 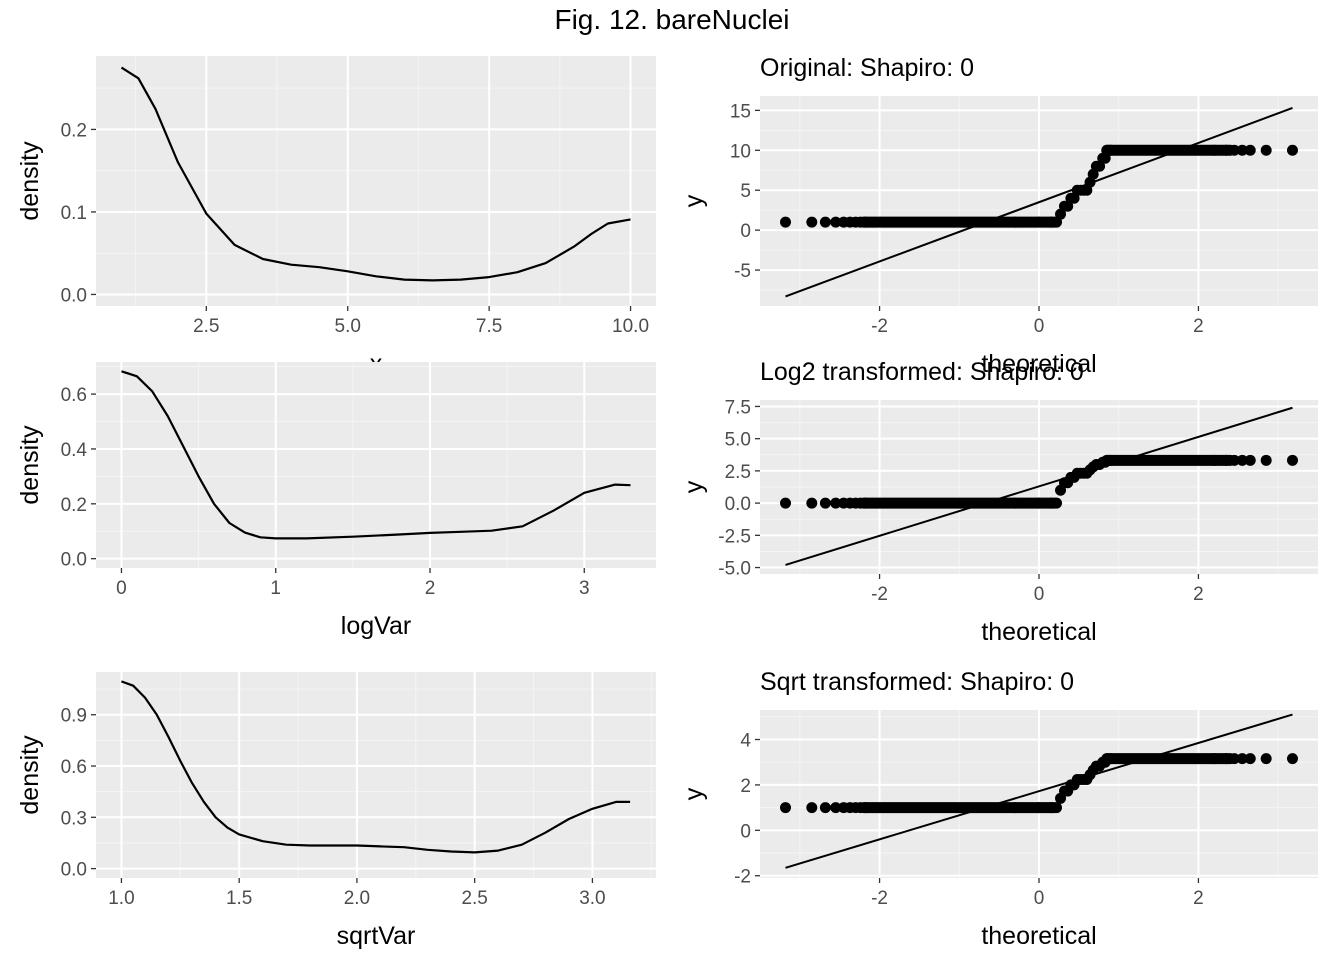 I want to click on plot-title: Original: Shapiro: 0, so click(x=867, y=68).